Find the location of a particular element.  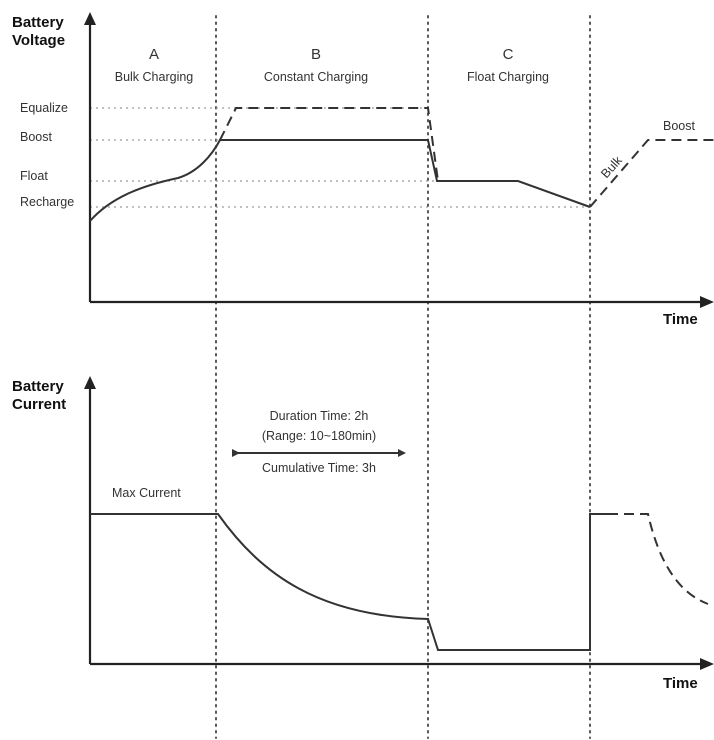

current-y-arrow-icon is located at coordinates (90, 382).